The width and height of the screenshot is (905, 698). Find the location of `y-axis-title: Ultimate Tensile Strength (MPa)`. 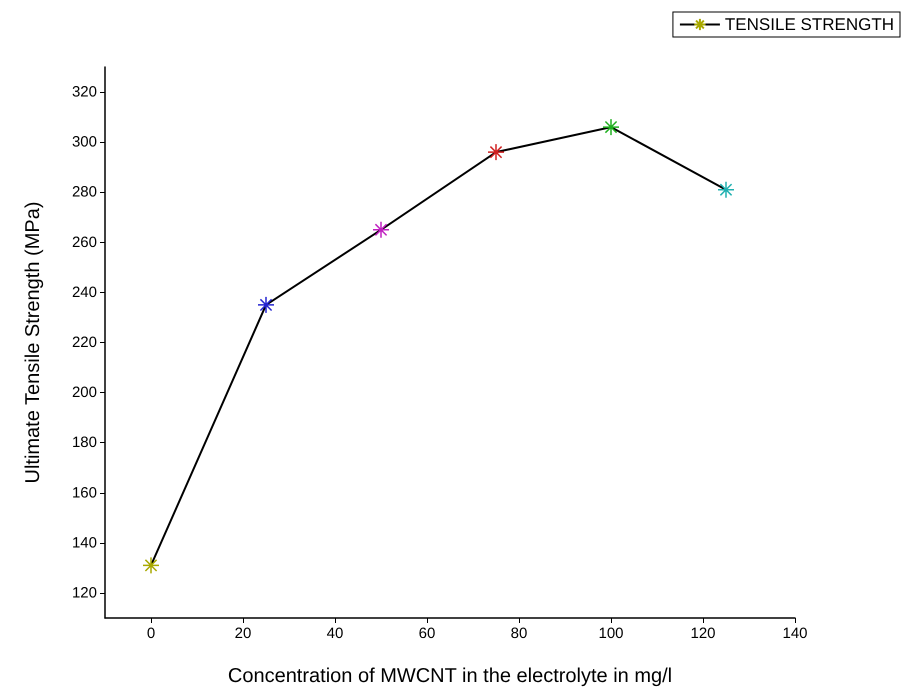

y-axis-title: Ultimate Tensile Strength (MPa) is located at coordinates (33, 343).